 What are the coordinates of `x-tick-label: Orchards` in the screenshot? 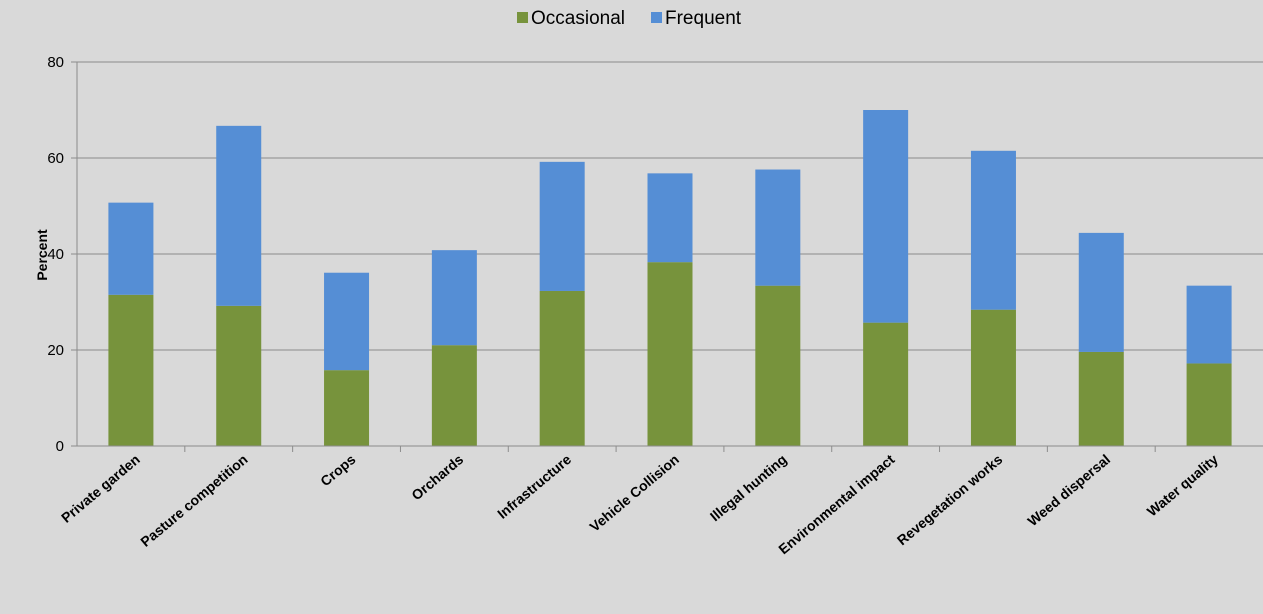 It's located at (437, 477).